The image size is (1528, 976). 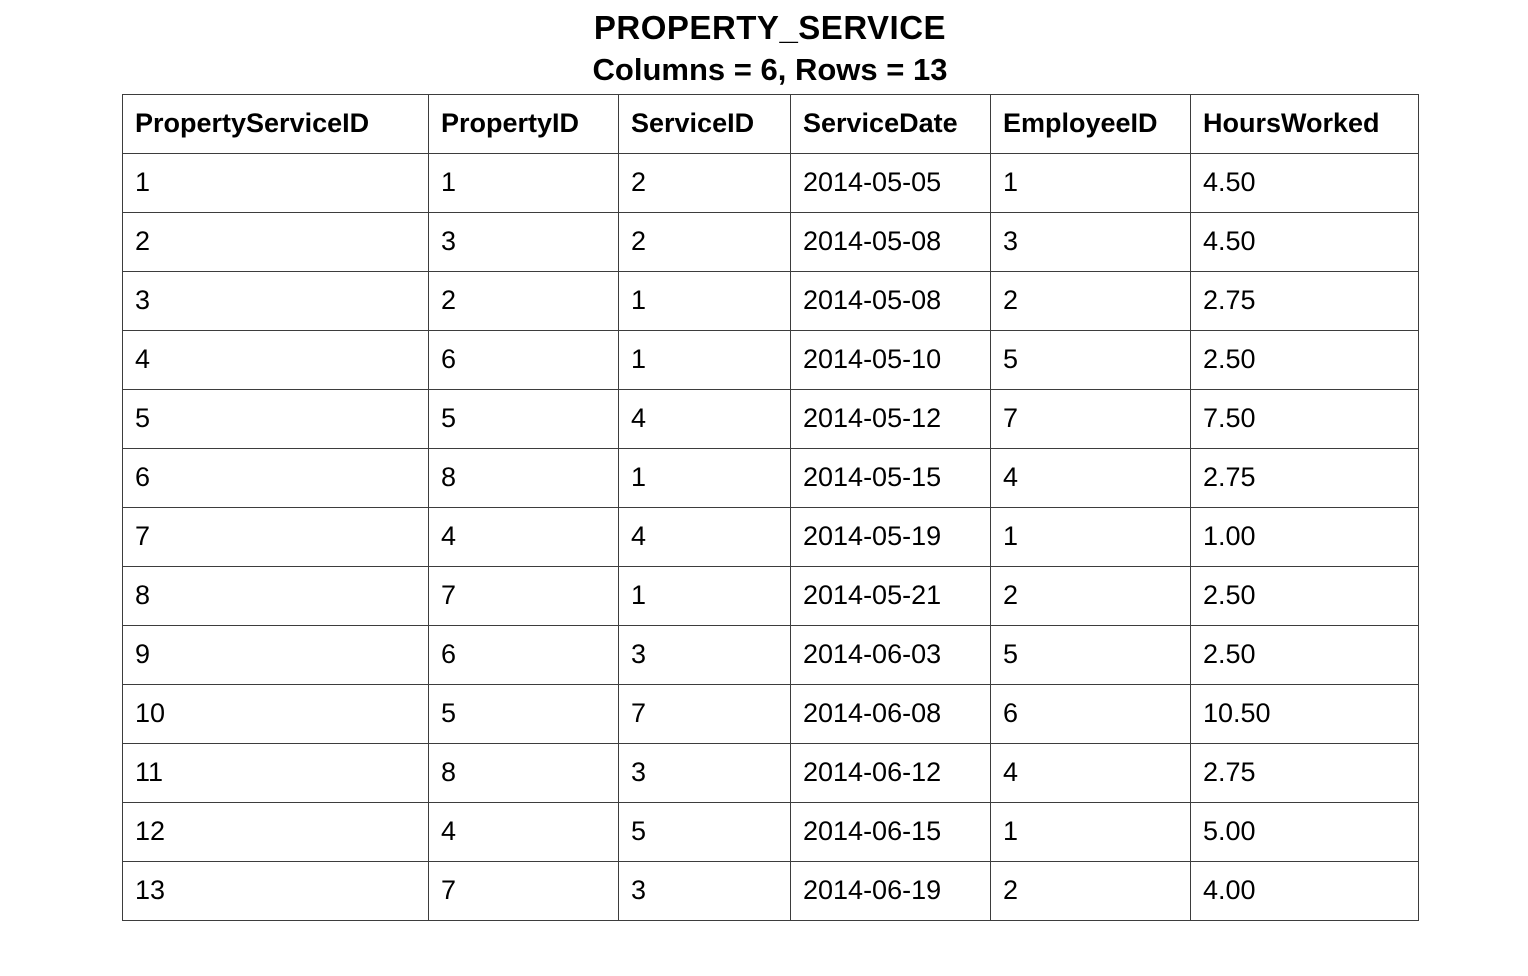 What do you see at coordinates (890, 360) in the screenshot?
I see `table-cell: 2014-05-10` at bounding box center [890, 360].